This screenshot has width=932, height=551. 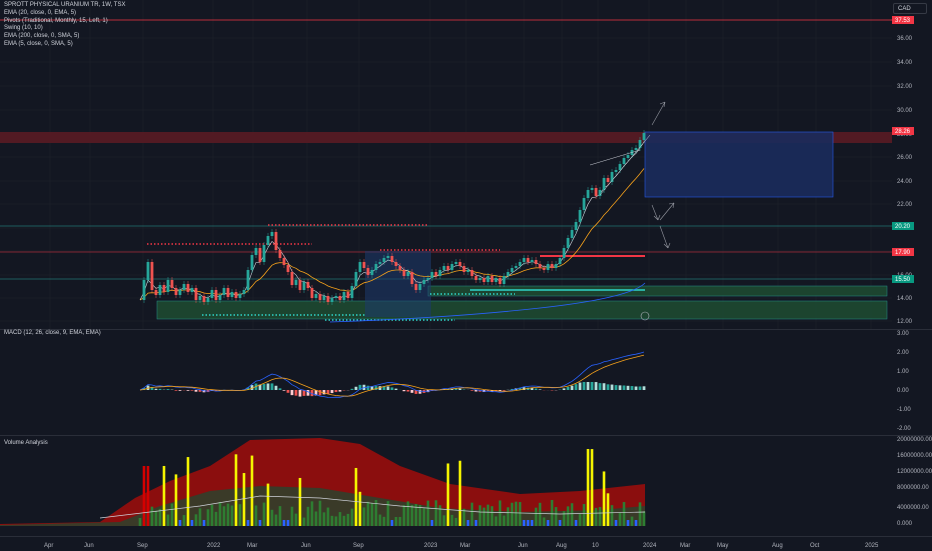 What do you see at coordinates (214, 546) in the screenshot?
I see `time-tick-label: 2022` at bounding box center [214, 546].